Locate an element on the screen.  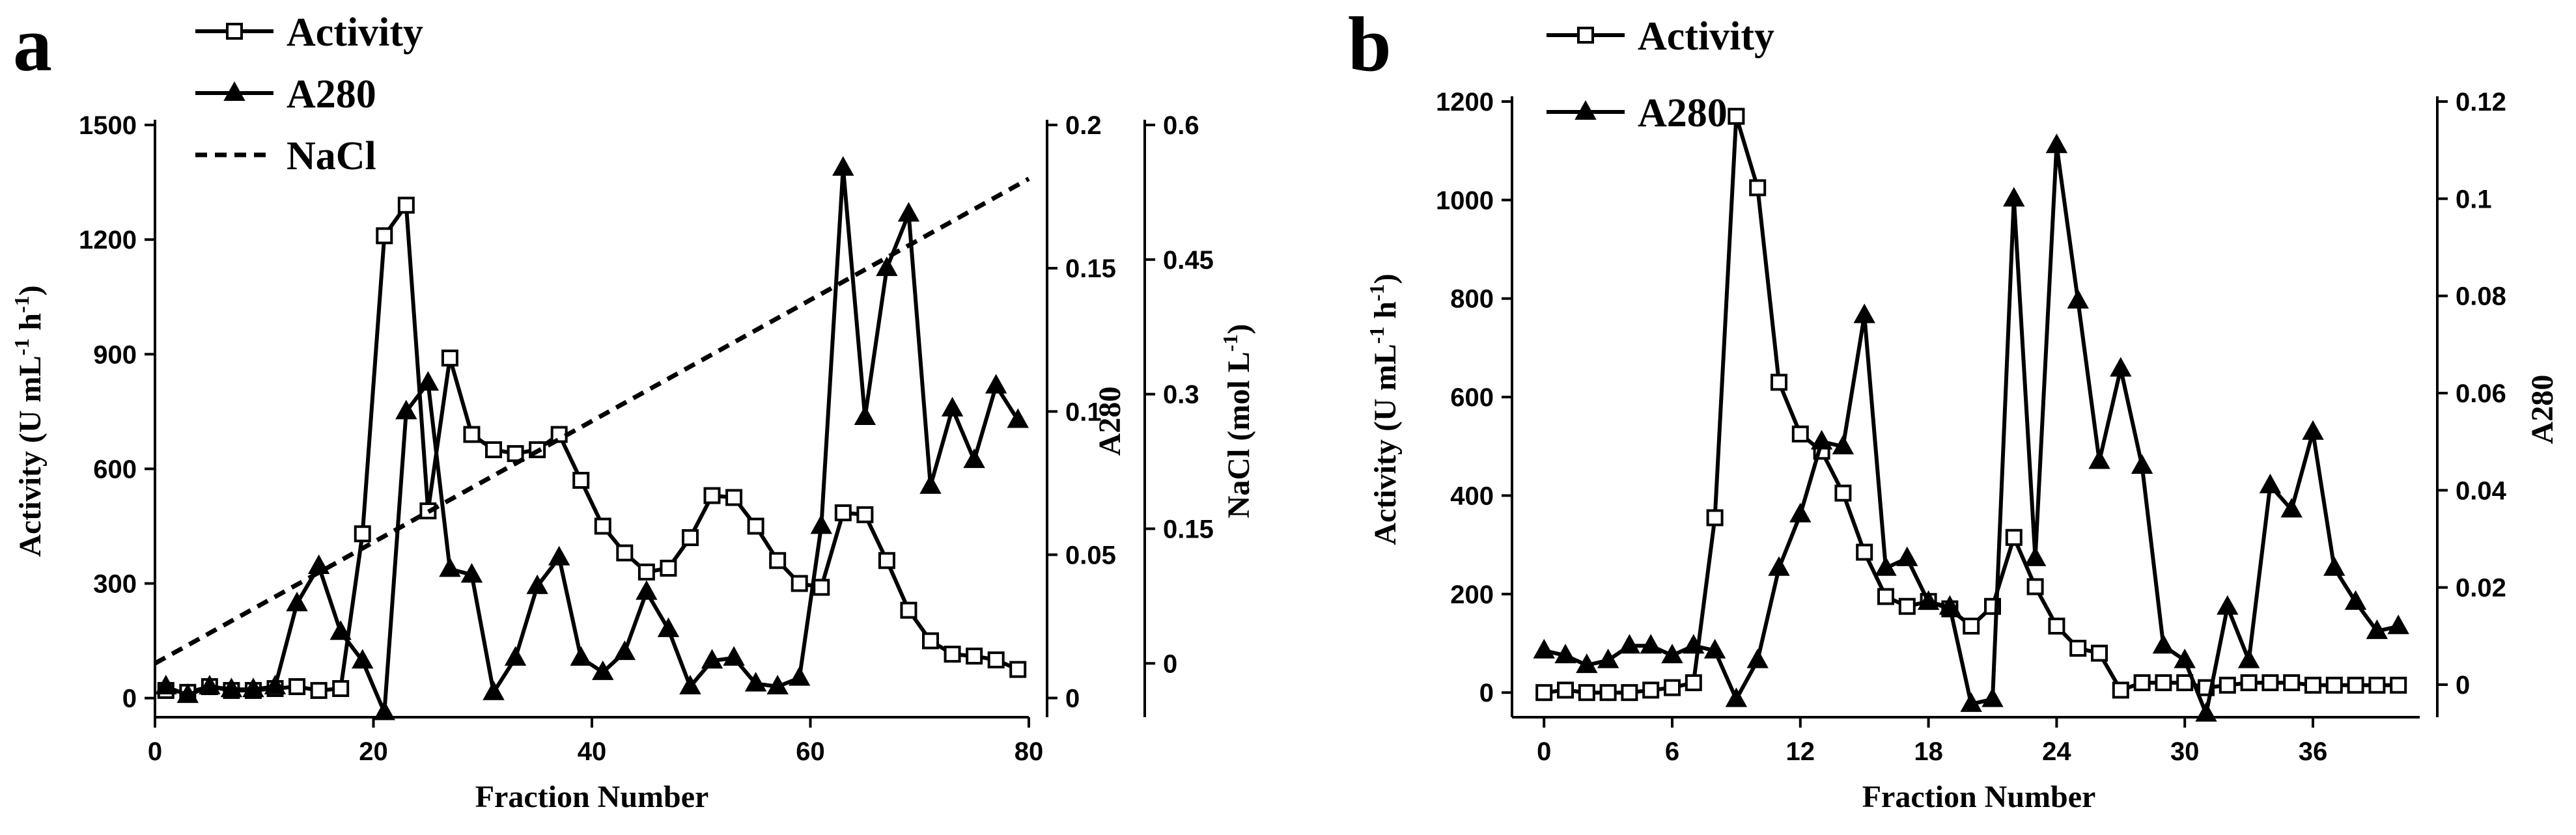
a280-tick-label: 0.05 is located at coordinates (1091, 555).